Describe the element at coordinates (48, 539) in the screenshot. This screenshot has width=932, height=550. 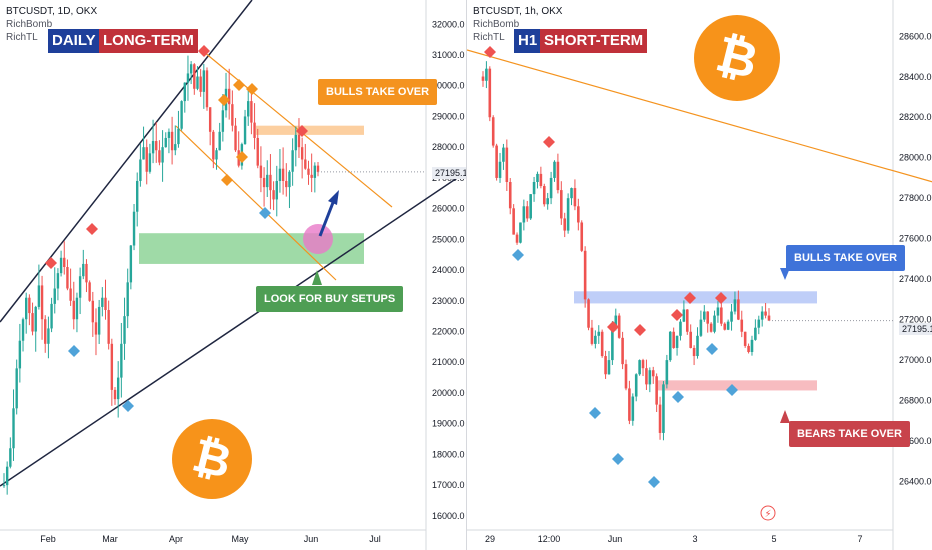
I see `x-tick-label: Feb` at that location.